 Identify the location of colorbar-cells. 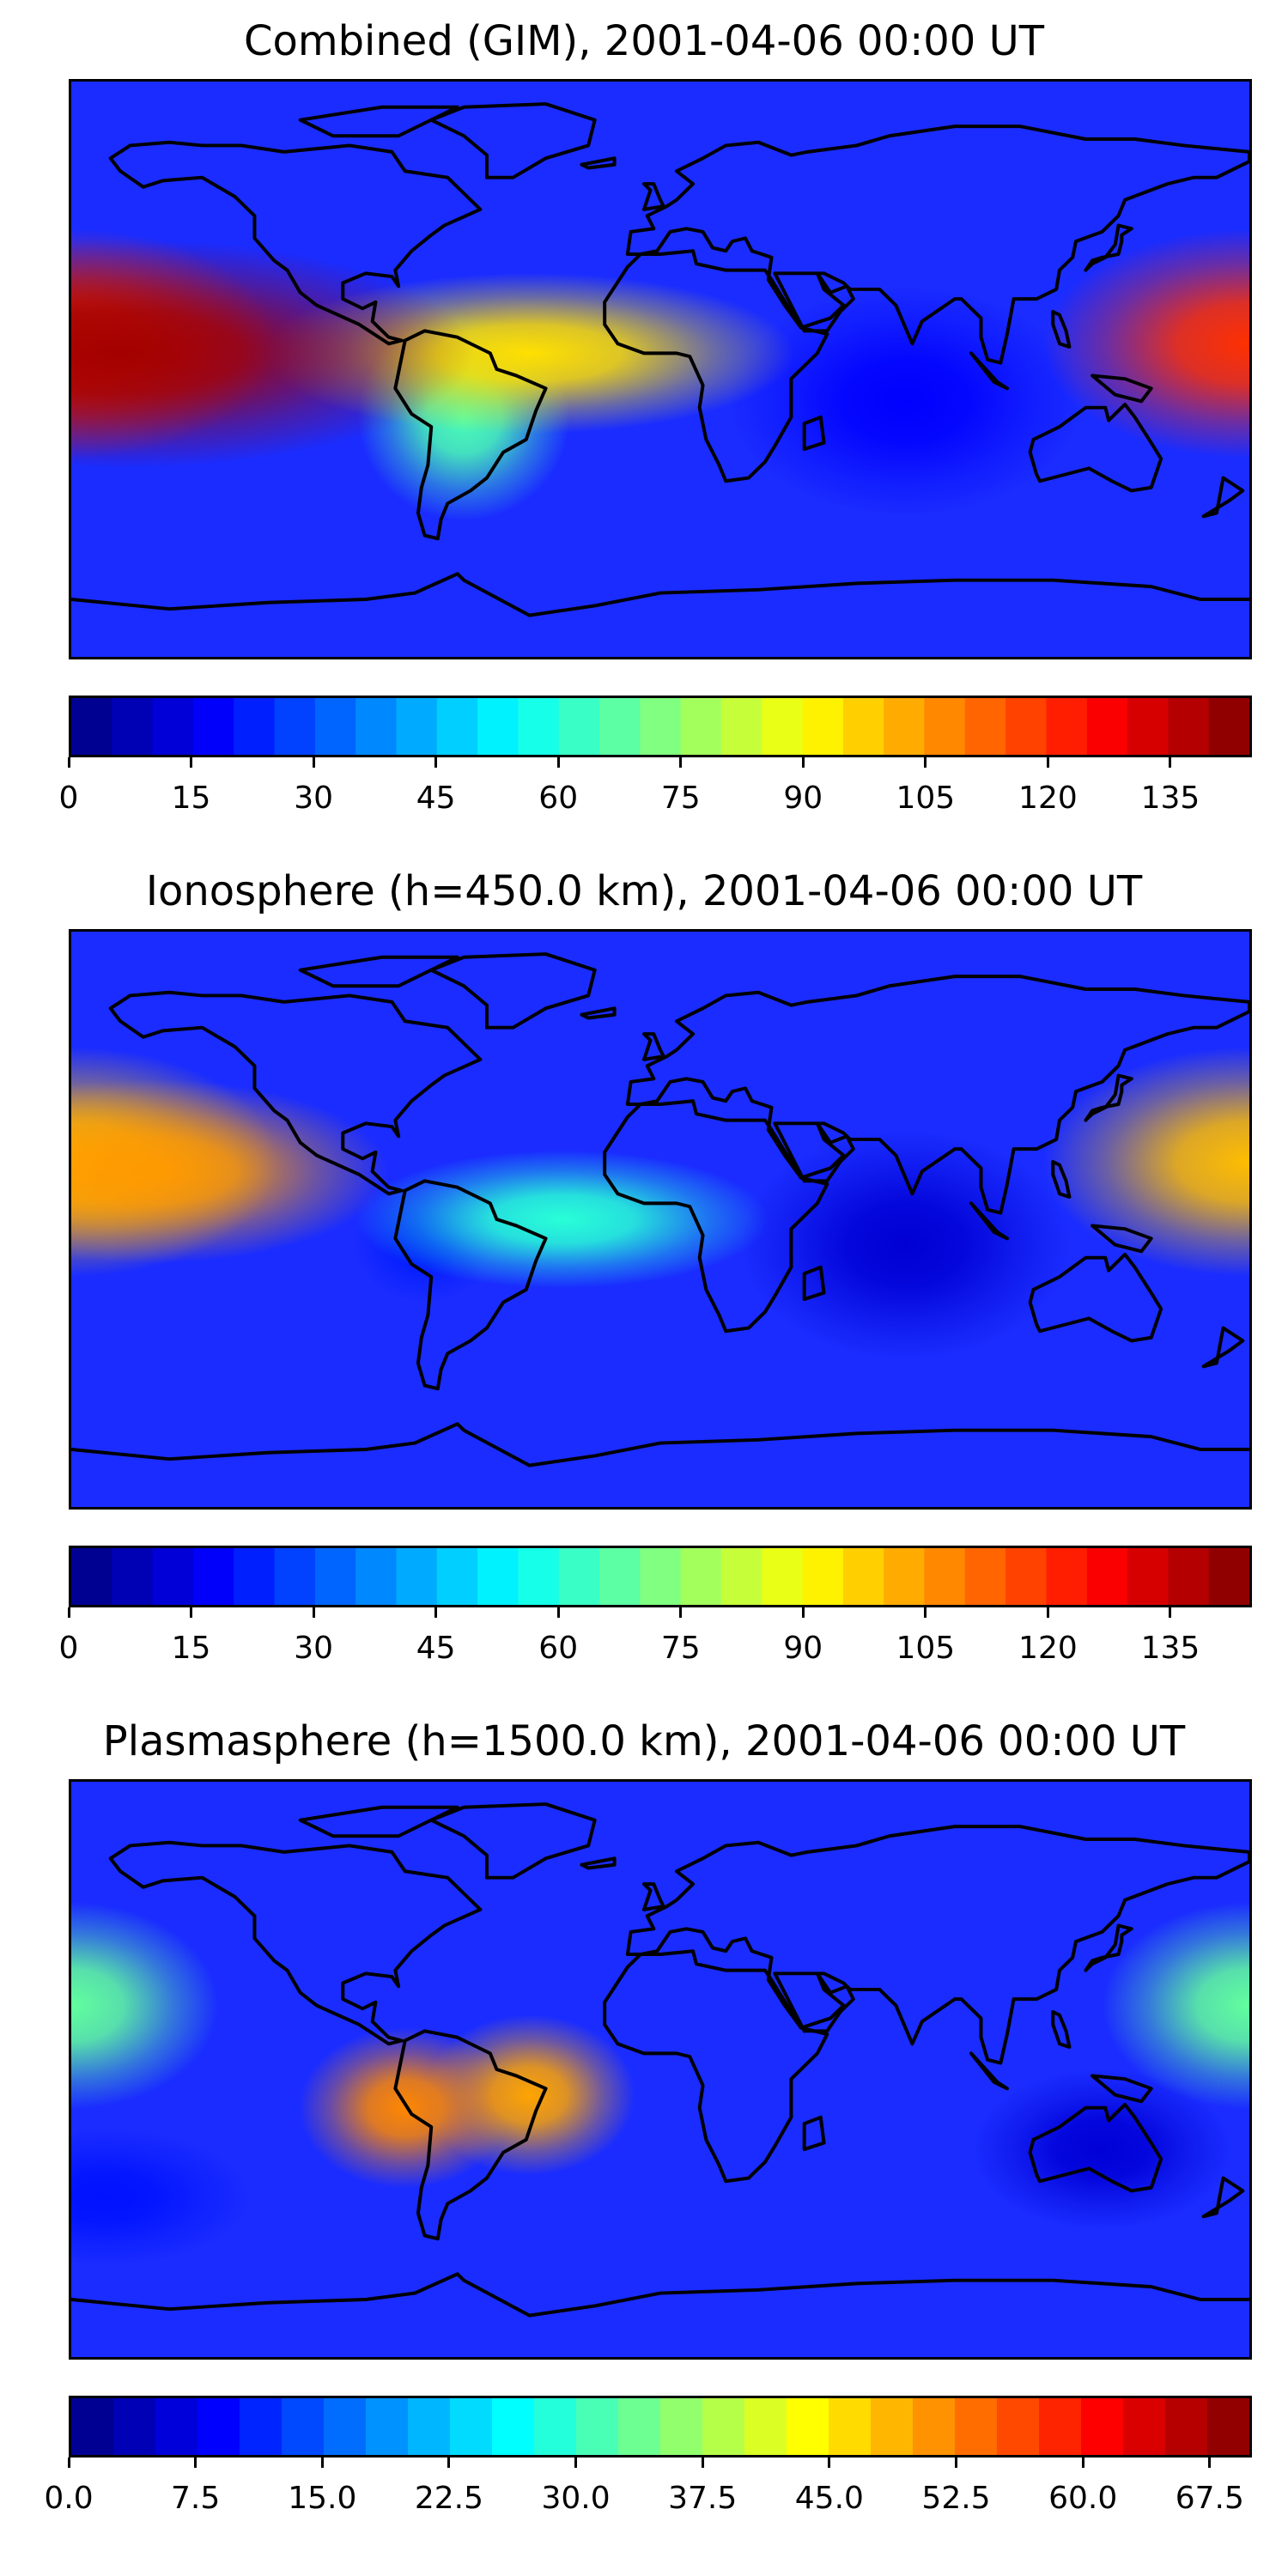
(660, 2427).